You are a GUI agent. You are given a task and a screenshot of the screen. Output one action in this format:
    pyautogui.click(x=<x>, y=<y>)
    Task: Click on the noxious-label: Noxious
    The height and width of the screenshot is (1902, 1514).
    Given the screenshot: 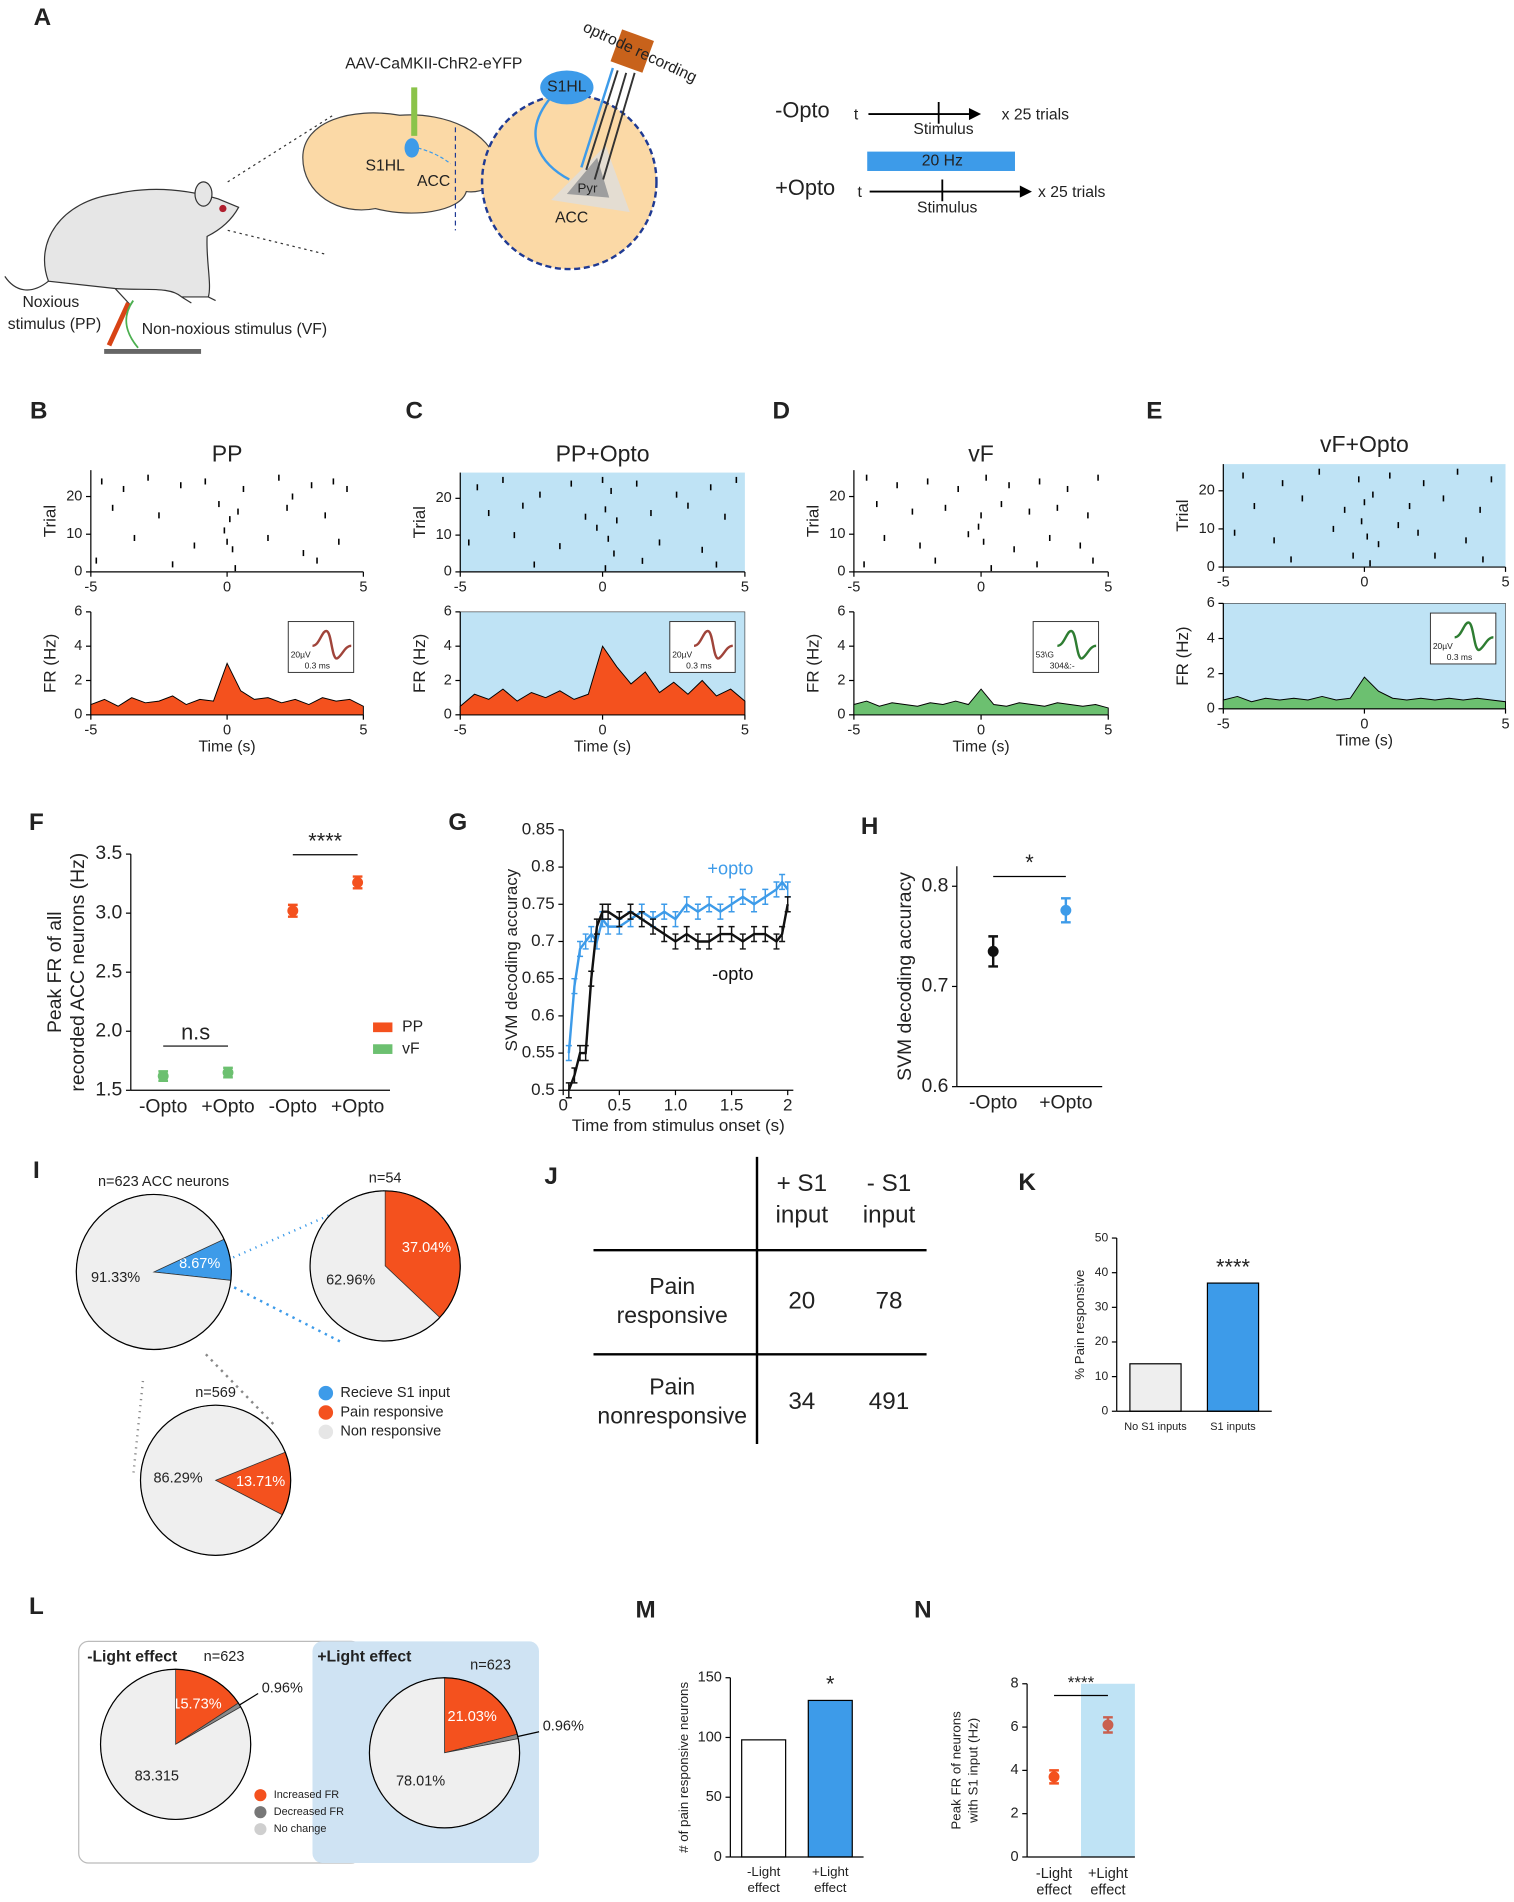 What is the action you would take?
    pyautogui.click(x=50, y=302)
    